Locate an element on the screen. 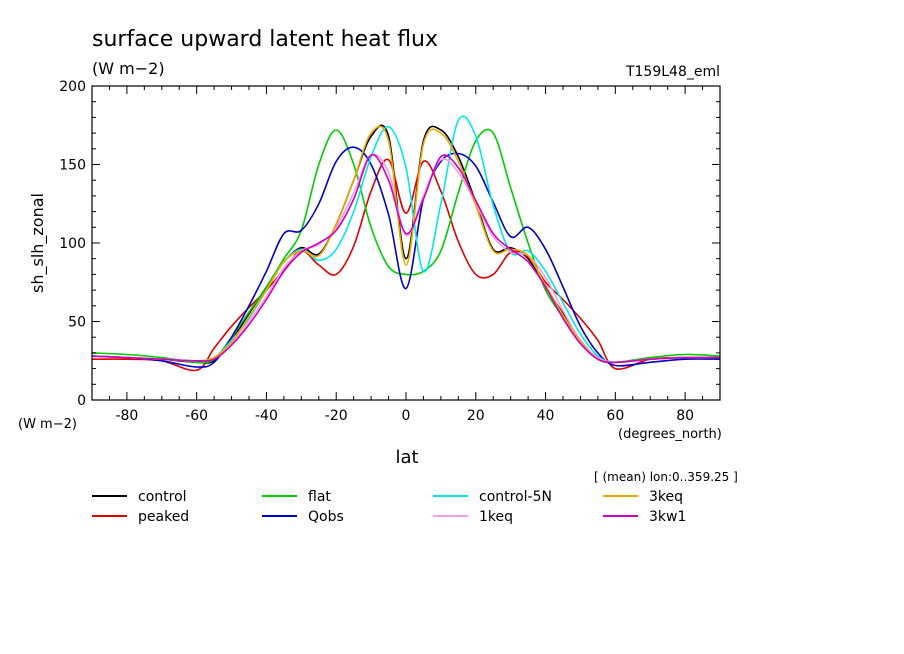  run-label: T159L48_eml is located at coordinates (672, 72).